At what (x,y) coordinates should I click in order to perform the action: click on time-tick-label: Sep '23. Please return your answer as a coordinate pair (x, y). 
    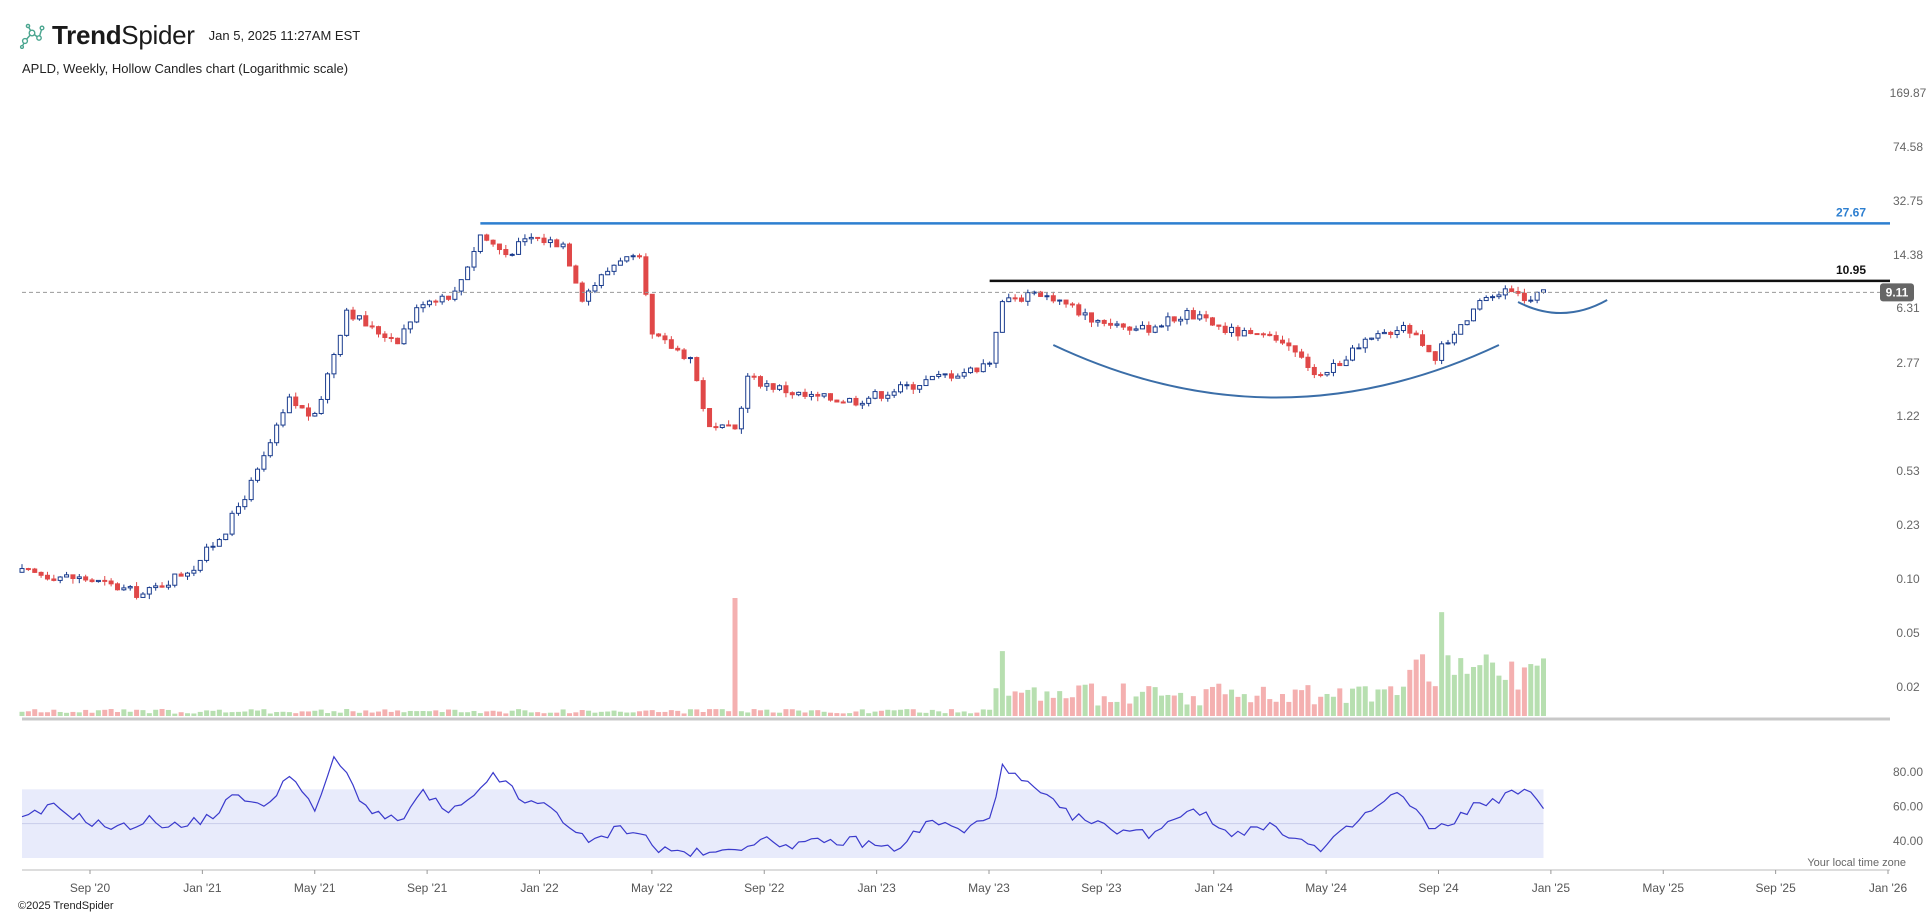
    Looking at the image, I should click on (1101, 888).